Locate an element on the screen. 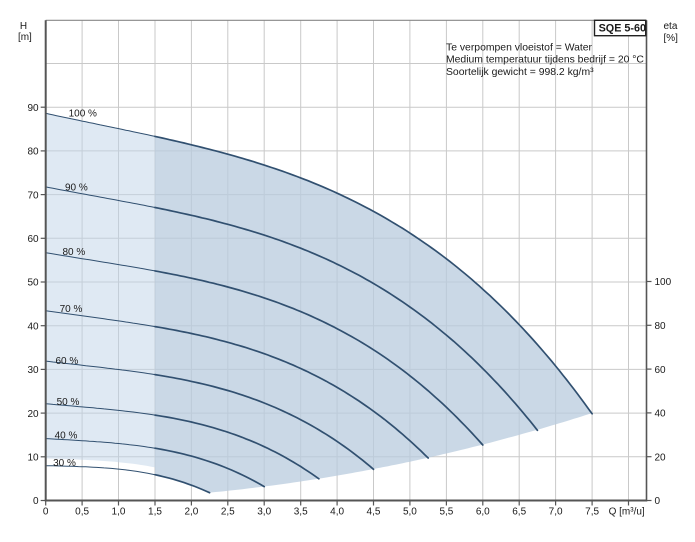 The width and height of the screenshot is (695, 542). svg-text: 50 % is located at coordinates (68, 402).